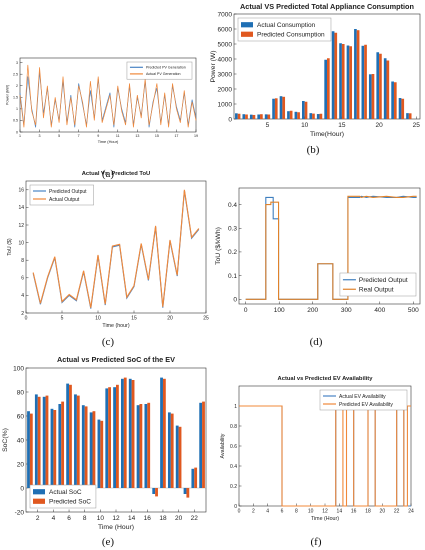 The image size is (425, 550). I want to click on chart-a-ytick-label: 1.5, so click(15, 98).